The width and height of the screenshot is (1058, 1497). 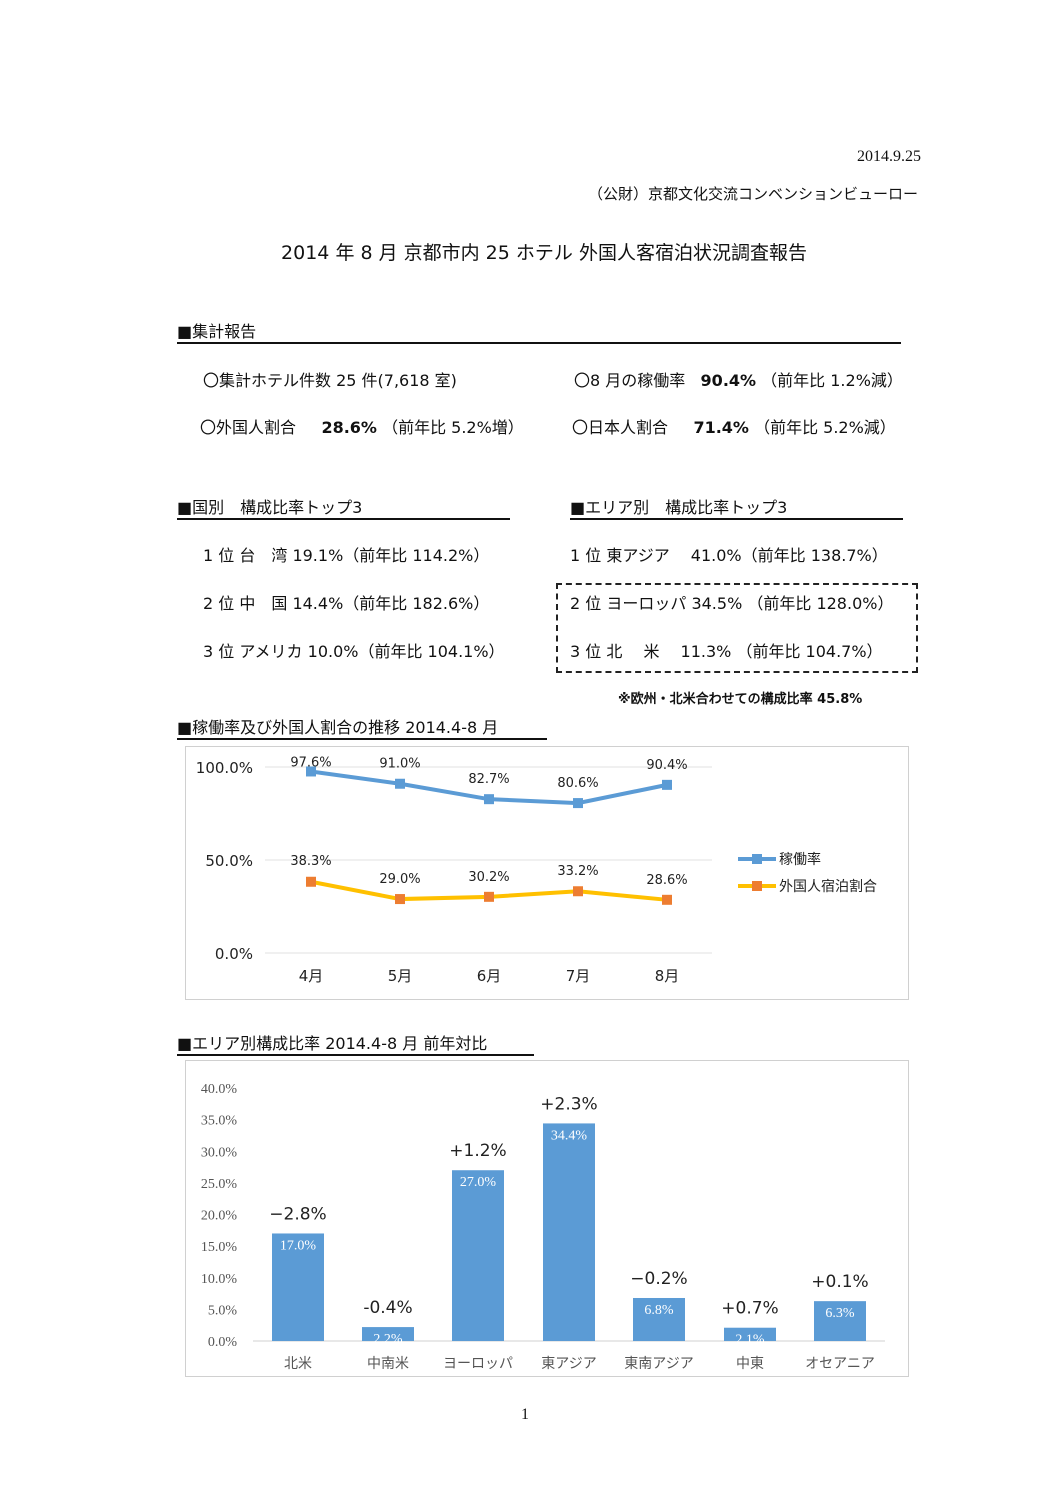 I want to click on data-label: 82.7%, so click(x=488, y=779).